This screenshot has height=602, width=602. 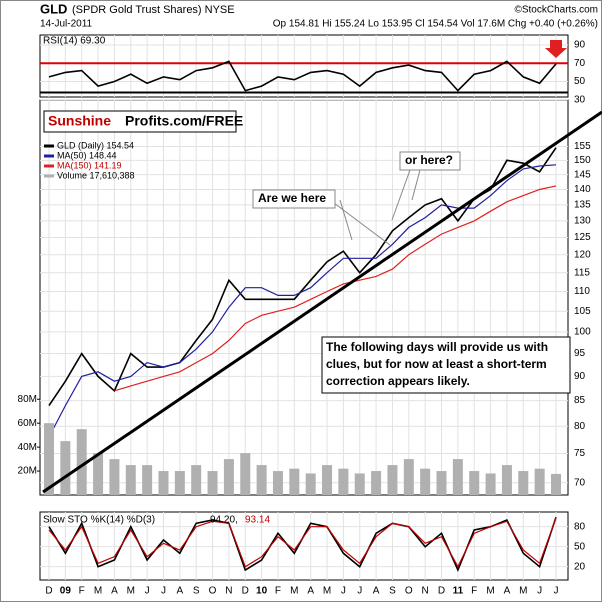 What do you see at coordinates (302, 76) in the screenshot?
I see `series-line` at bounding box center [302, 76].